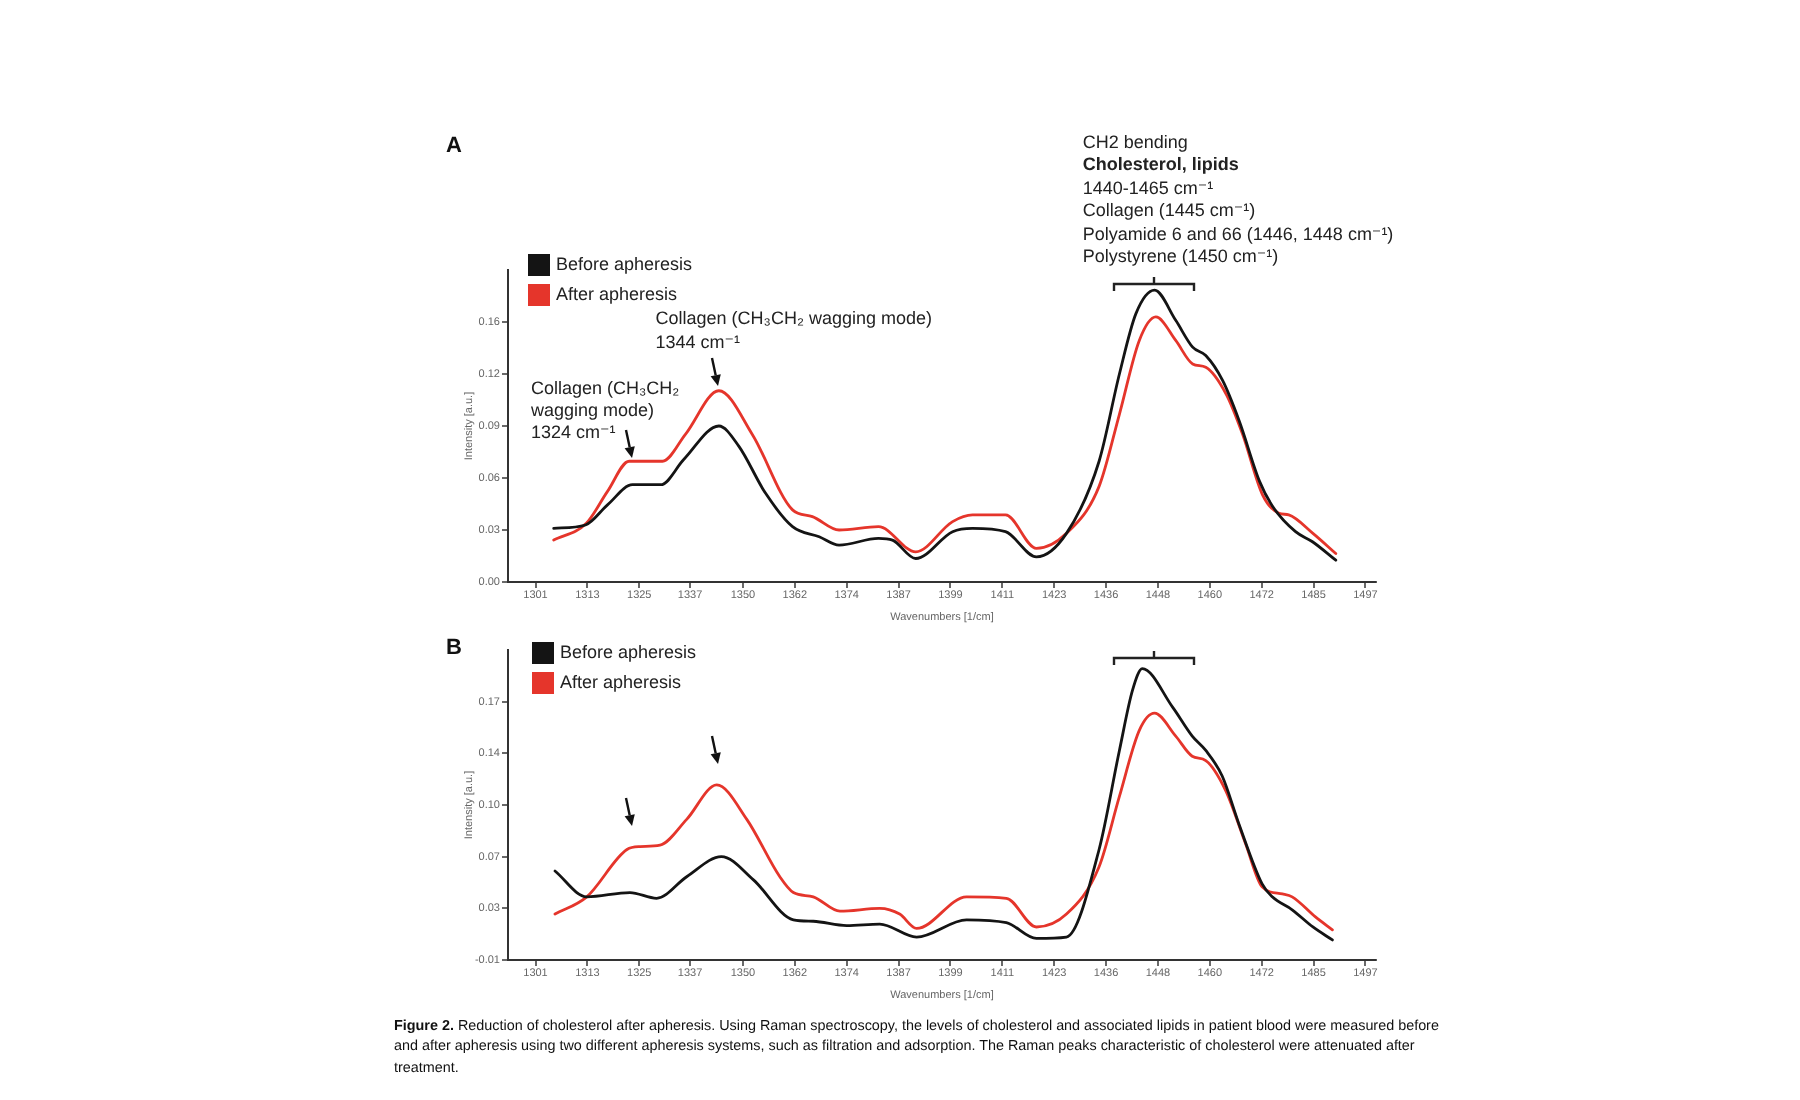  What do you see at coordinates (454, 648) in the screenshot?
I see `chart-title: B` at bounding box center [454, 648].